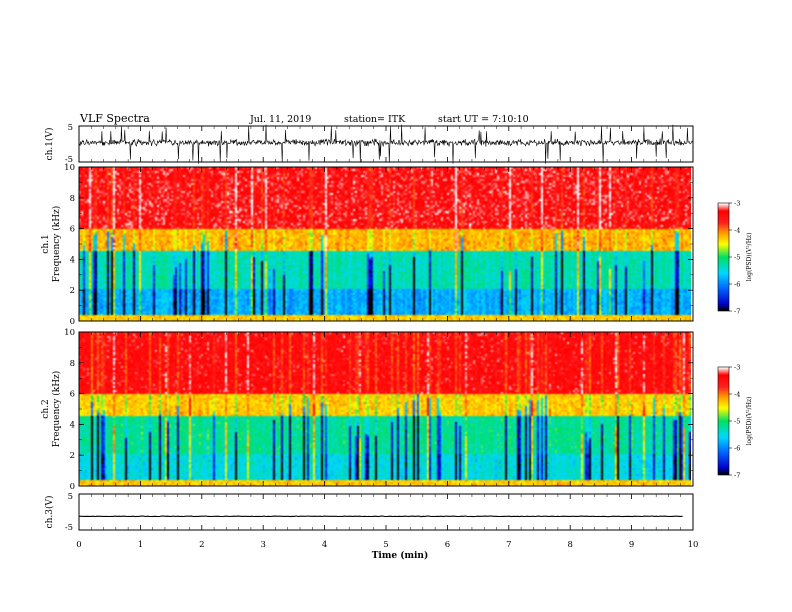  Describe the element at coordinates (737, 204) in the screenshot. I see `ch1-colorbar-tick-label: -3` at that location.